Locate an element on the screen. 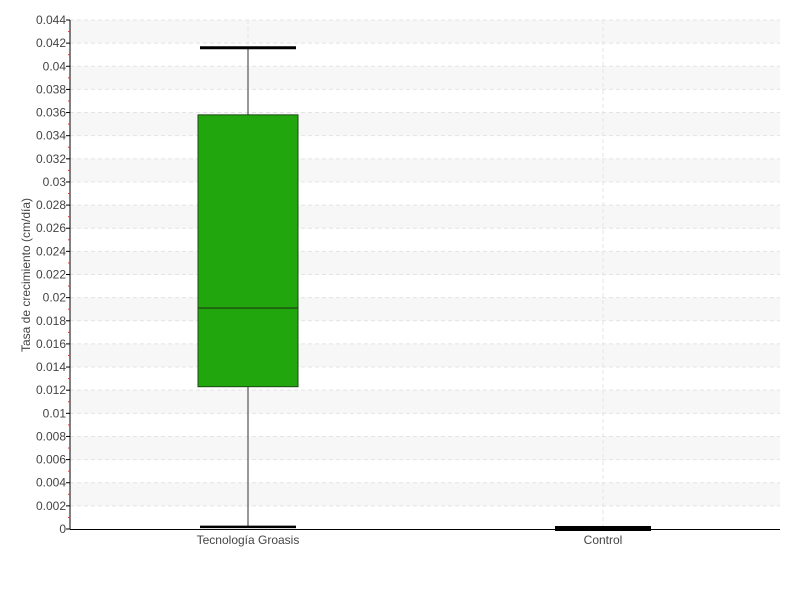 Image resolution: width=800 pixels, height=600 pixels. y-tick-label: 0.02 is located at coordinates (55, 298).